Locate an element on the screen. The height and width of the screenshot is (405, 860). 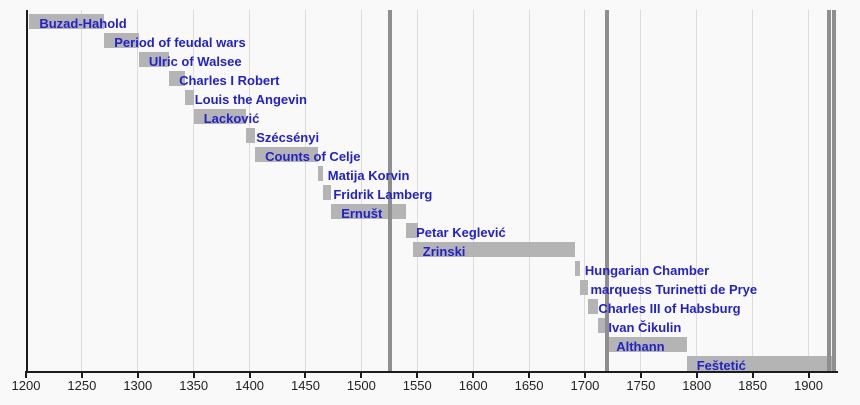
axis-tick-label: 1650 is located at coordinates (529, 385).